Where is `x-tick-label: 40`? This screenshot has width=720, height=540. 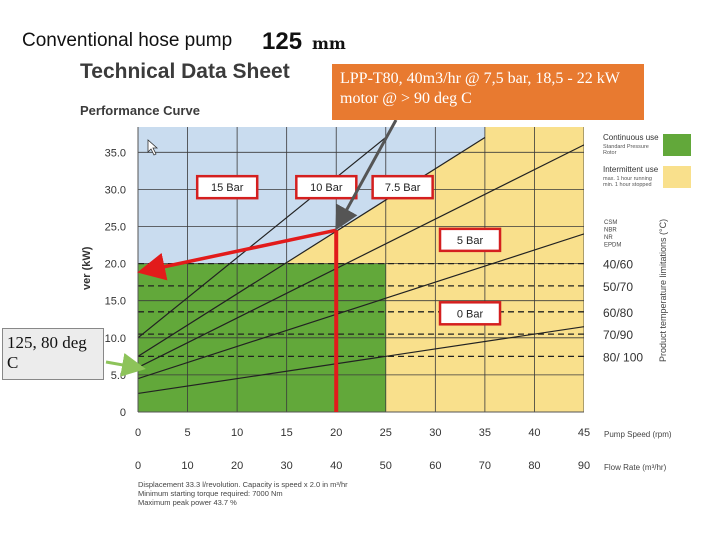 x-tick-label: 40 is located at coordinates (534, 433).